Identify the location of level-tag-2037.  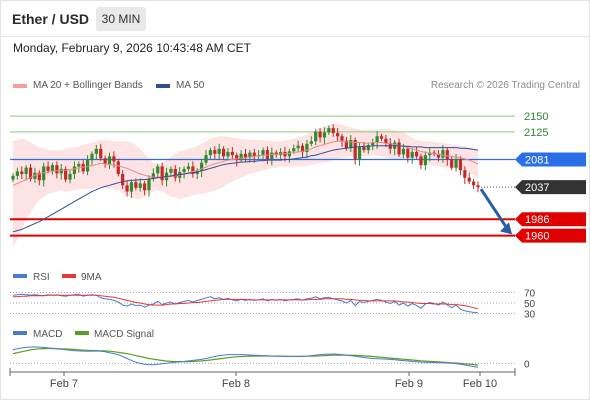
(550, 187).